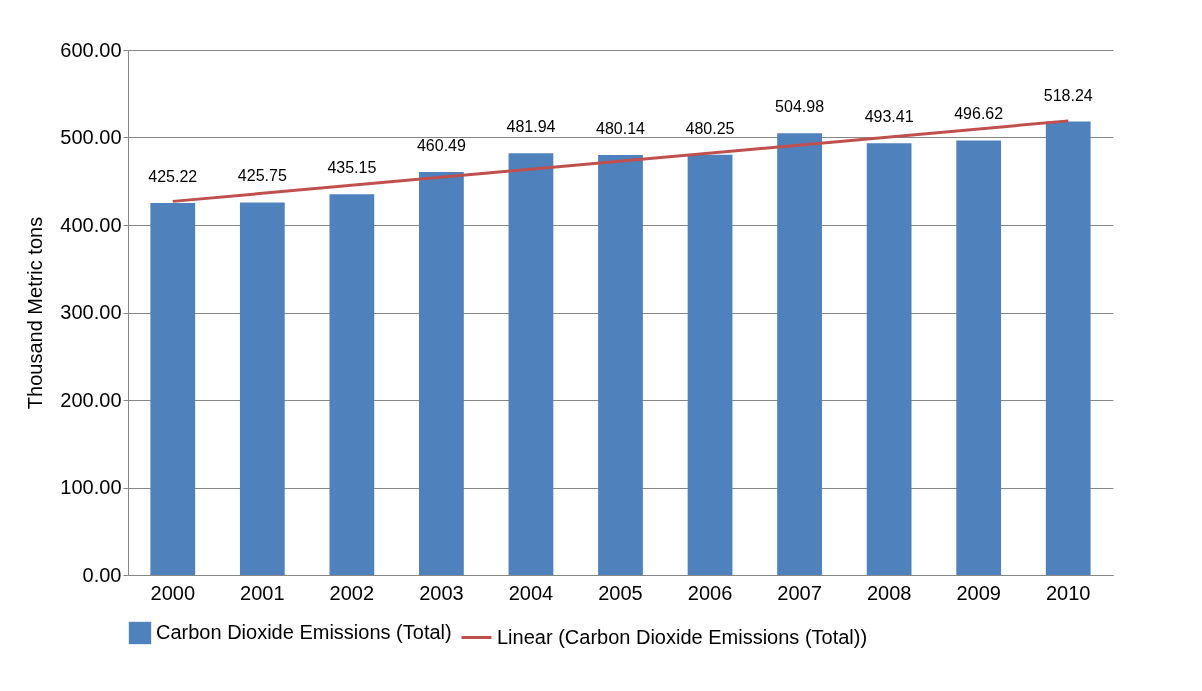 This screenshot has width=1202, height=691. What do you see at coordinates (91, 487) in the screenshot?
I see `y-tick-label: 100.00` at bounding box center [91, 487].